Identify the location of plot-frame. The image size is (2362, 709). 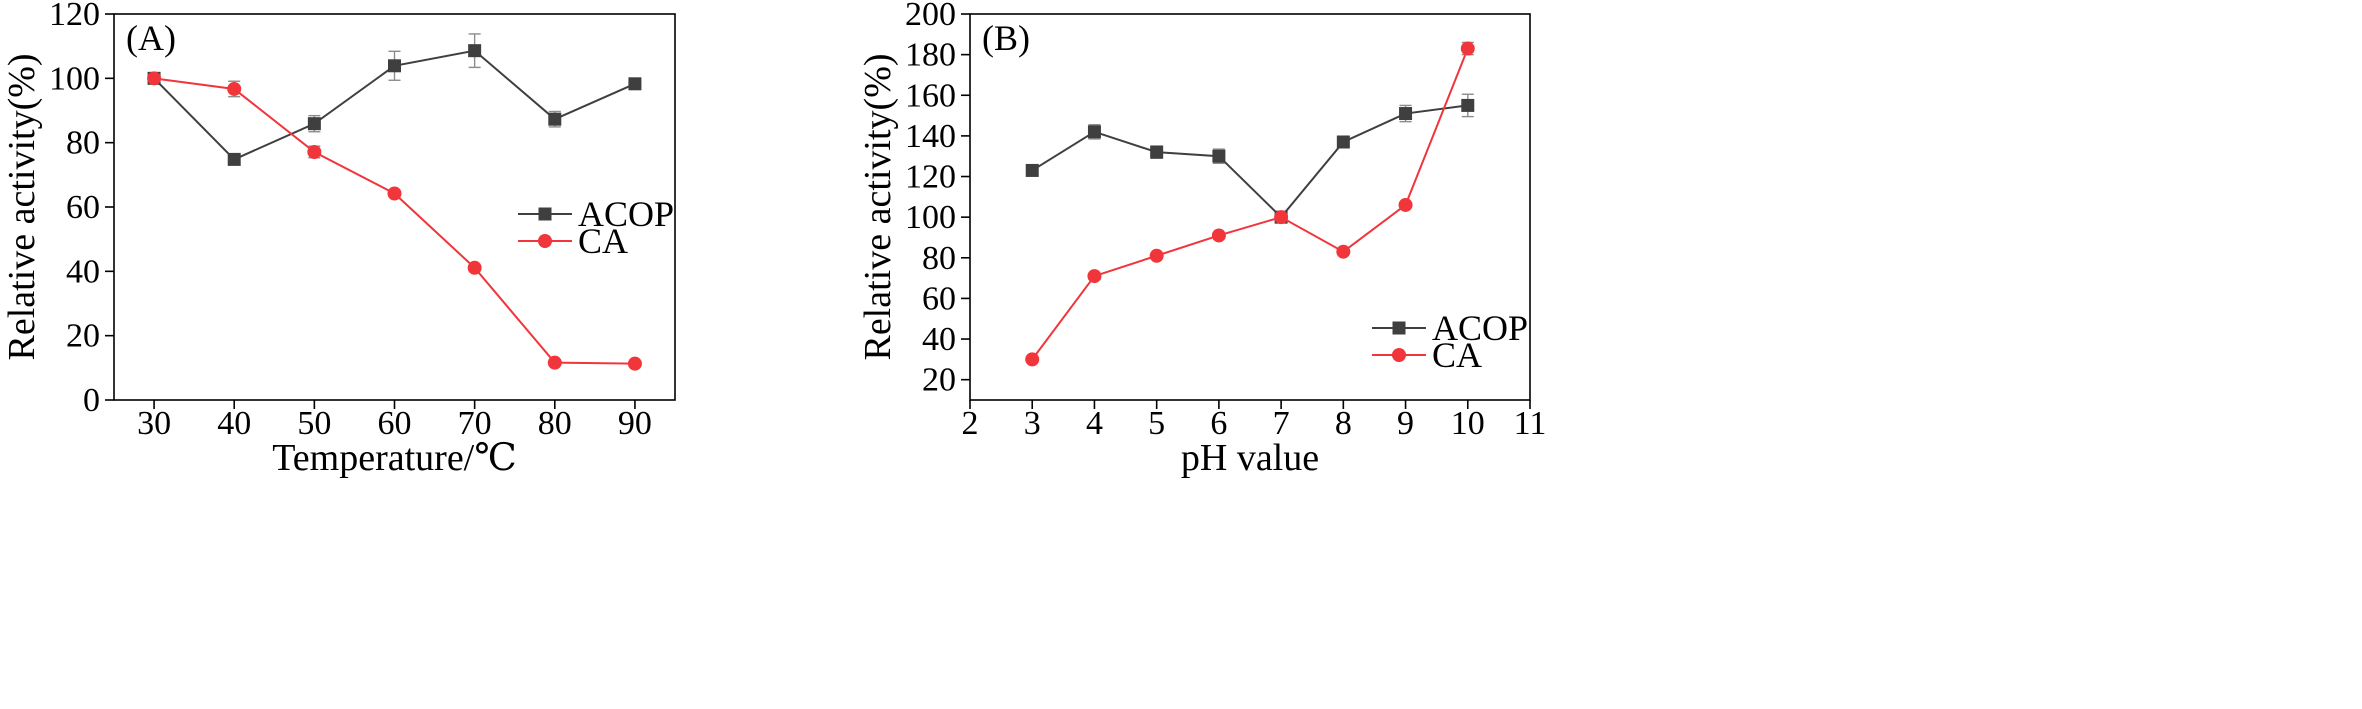
(1250, 207).